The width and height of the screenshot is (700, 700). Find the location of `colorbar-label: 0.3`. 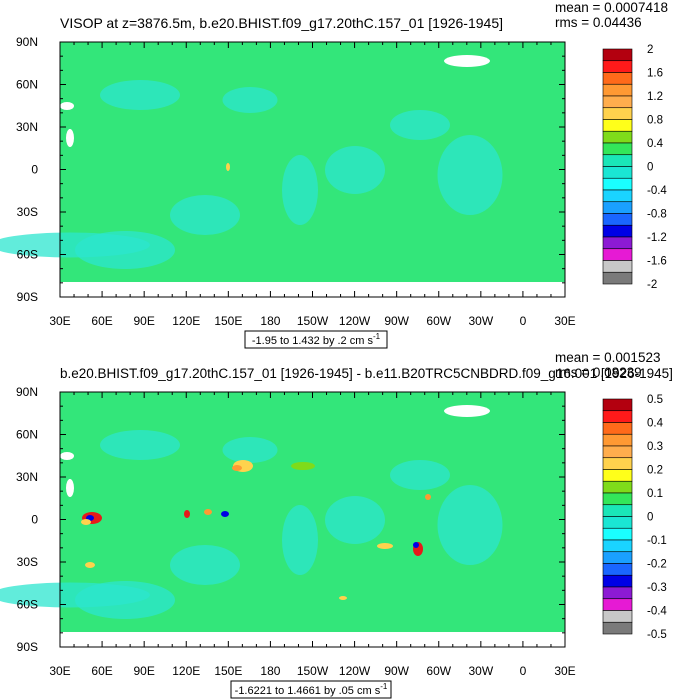

colorbar-label: 0.3 is located at coordinates (655, 447).